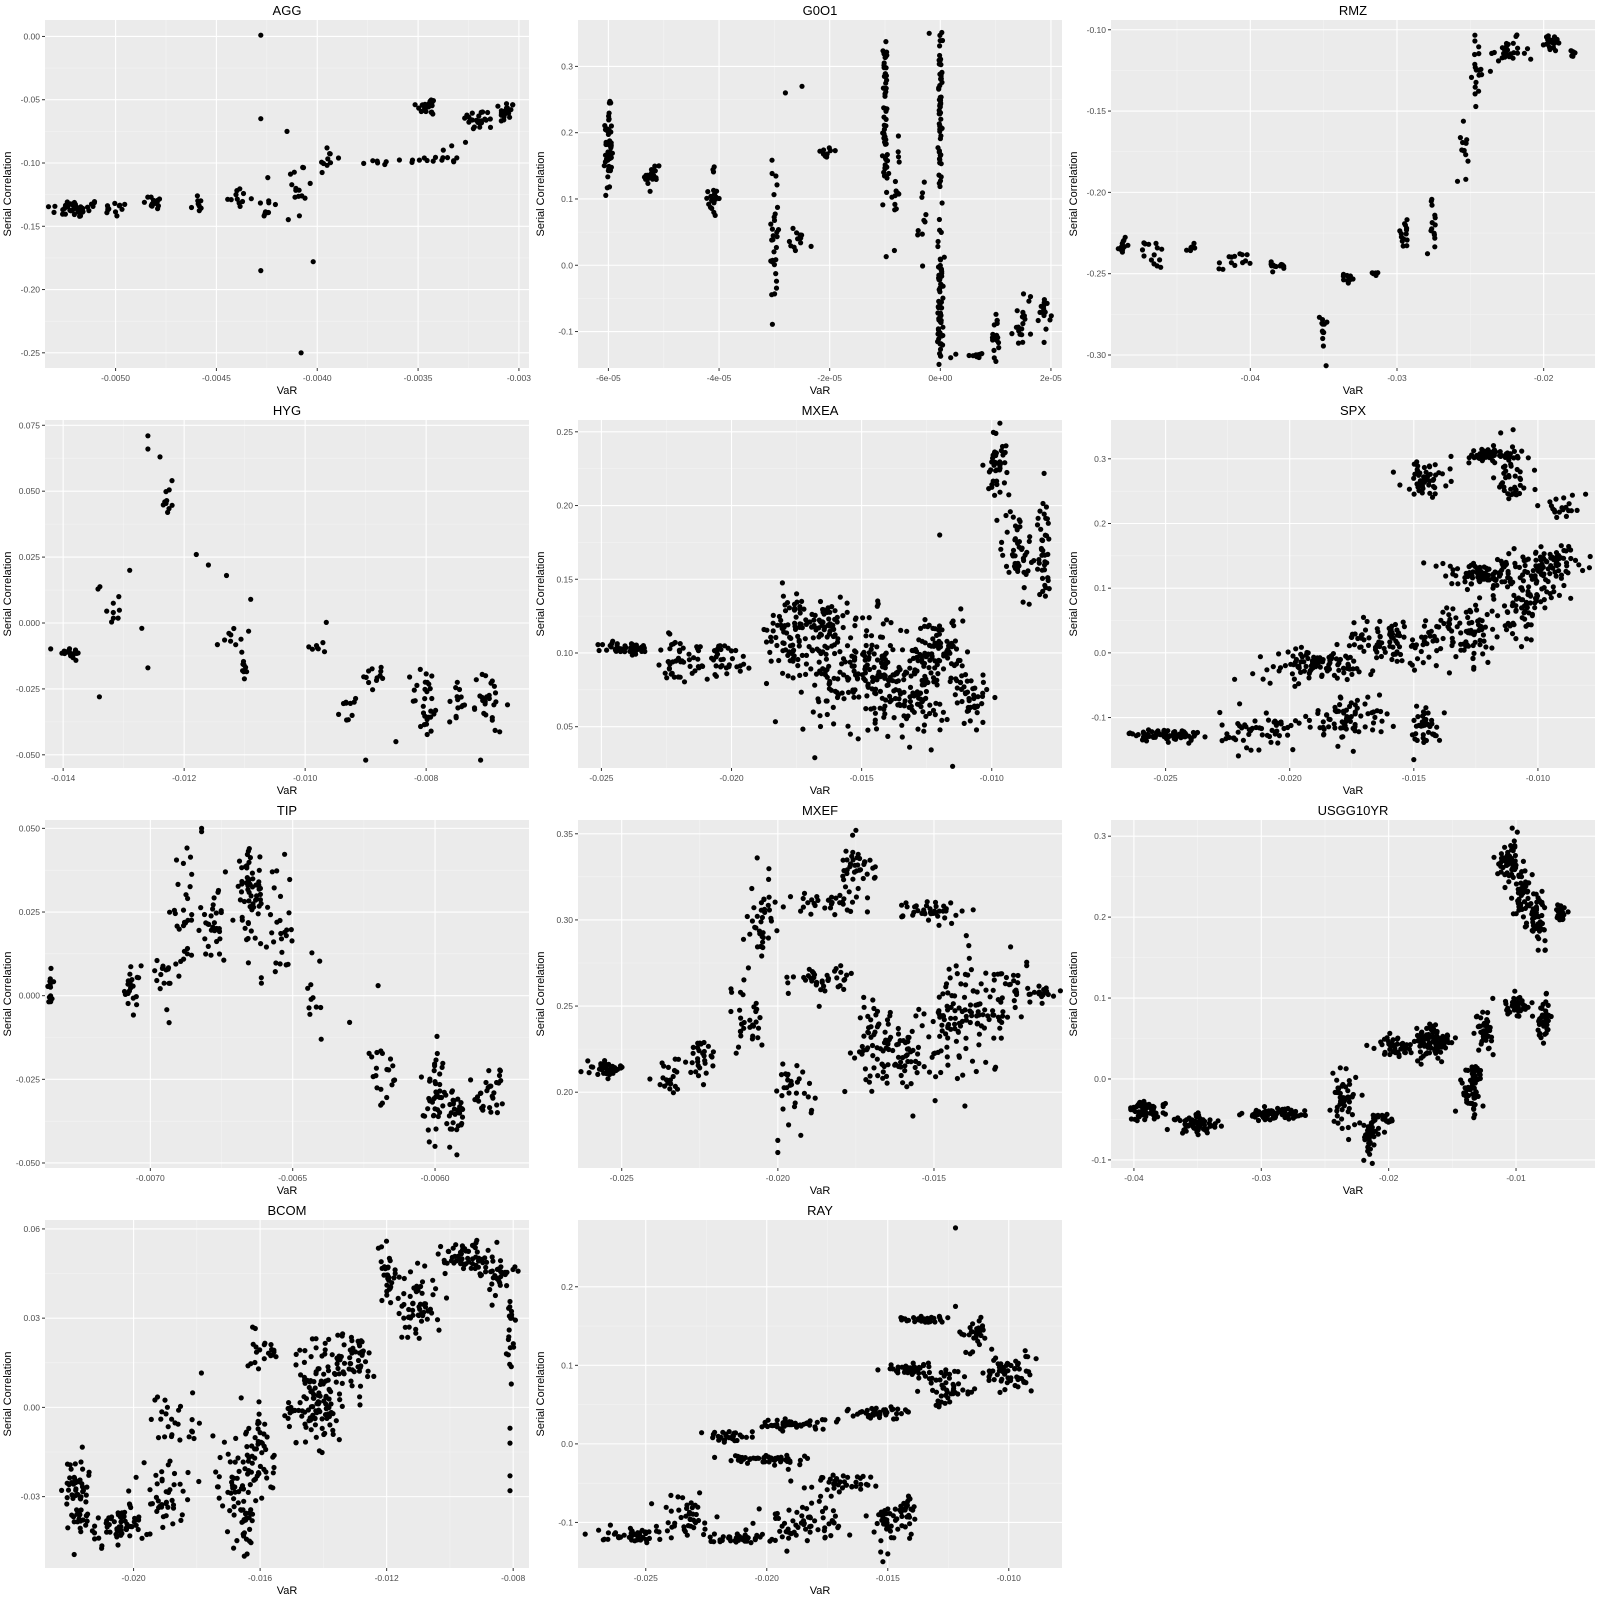 This screenshot has height=1600, width=1600. I want to click on x-tick-label: -0.010, so click(305, 778).